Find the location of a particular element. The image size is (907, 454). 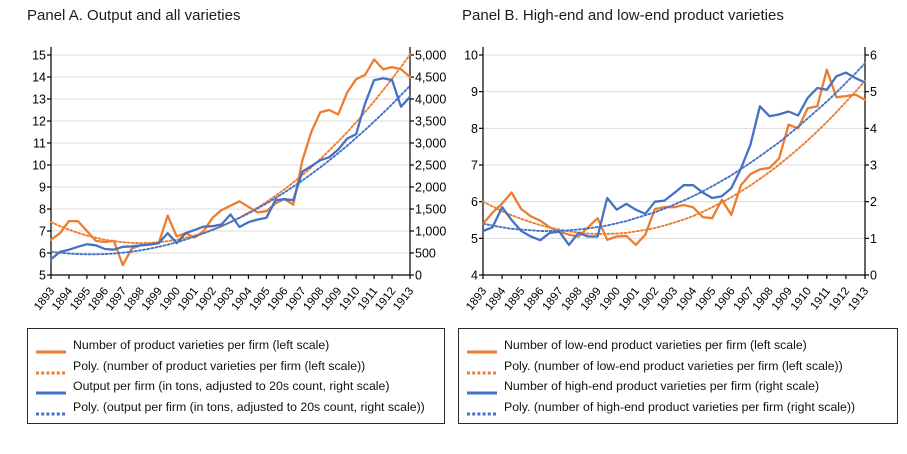

left-axis-tick-label: 14 is located at coordinates (39, 78).